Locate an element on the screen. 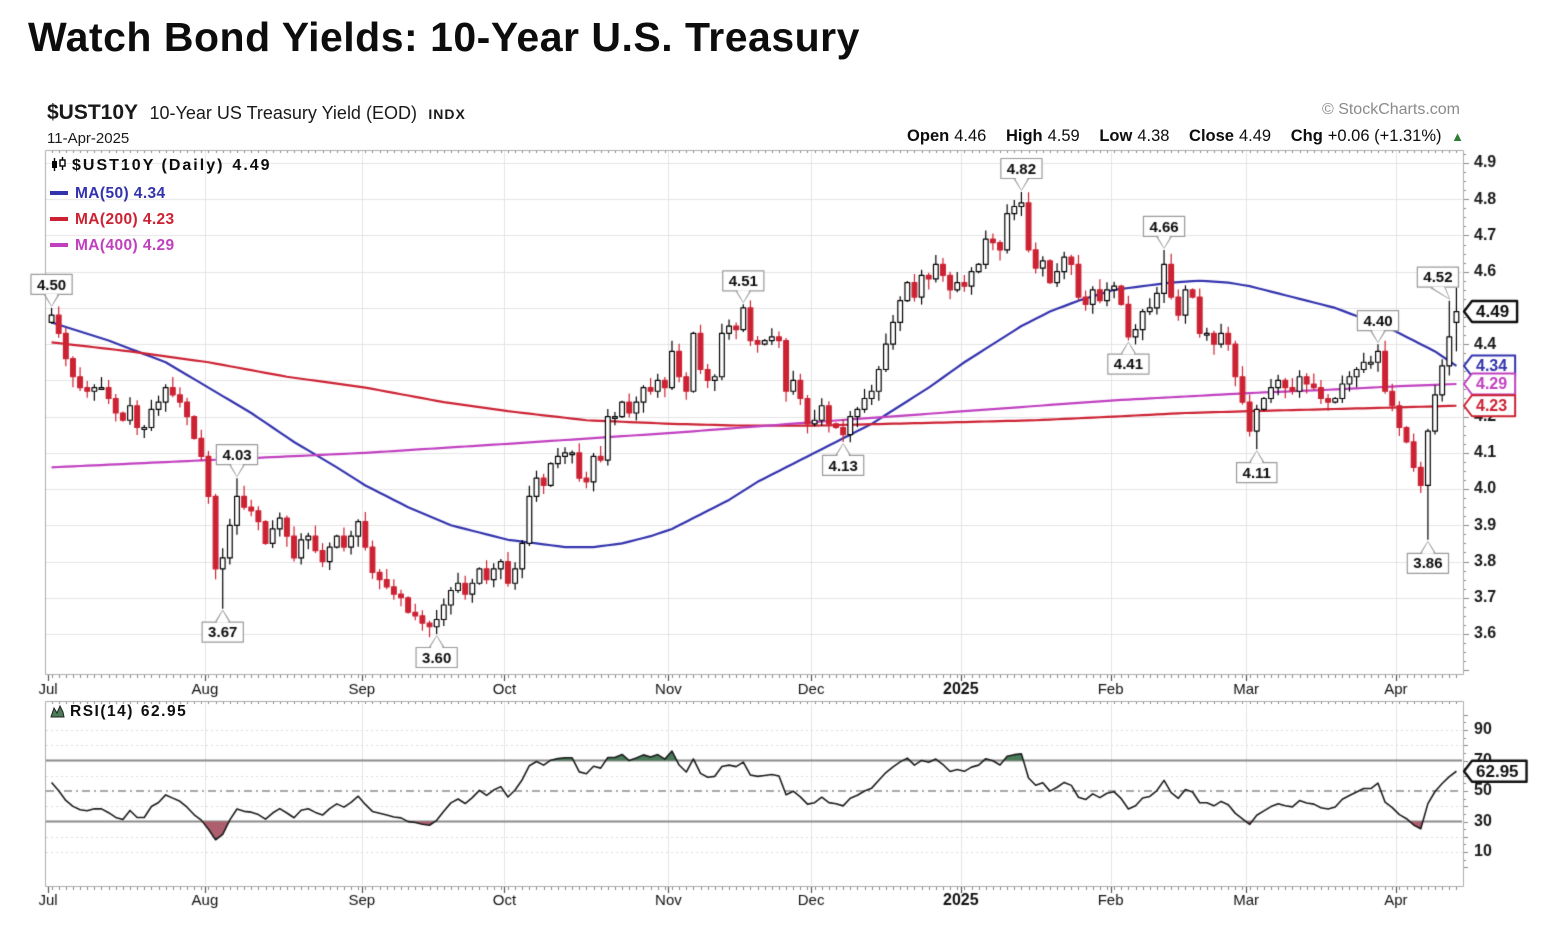  rsi-label: RSI(14) is located at coordinates (102, 711).